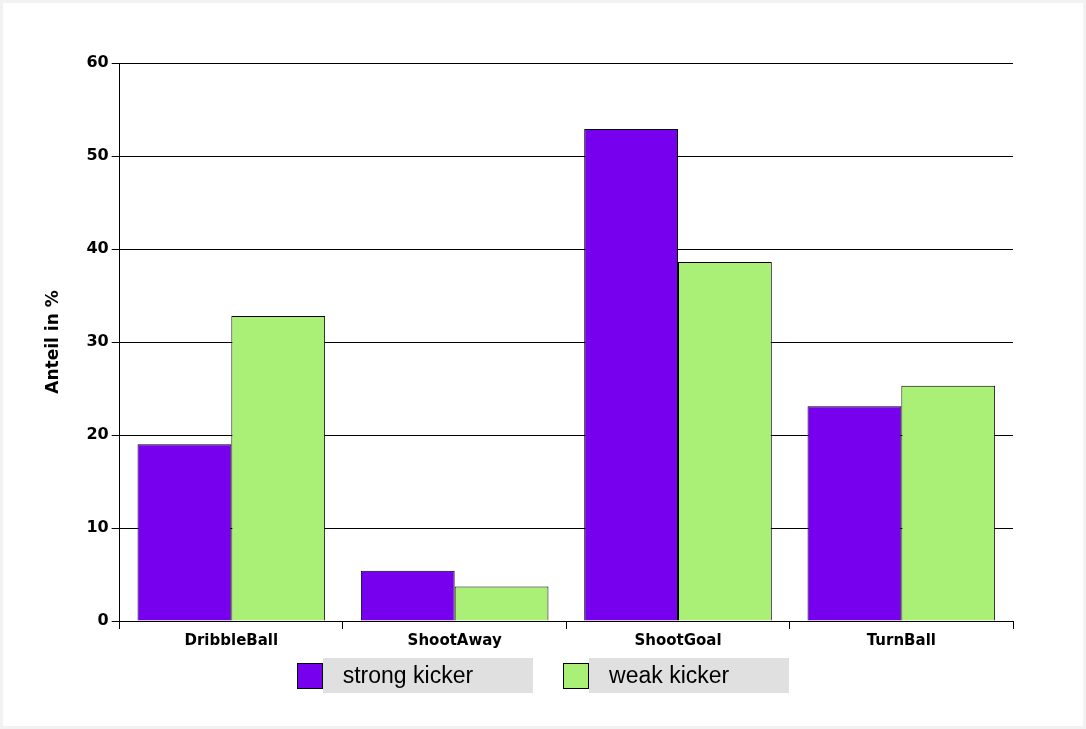 The image size is (1086, 729). I want to click on y-tick-label: 60, so click(97, 62).